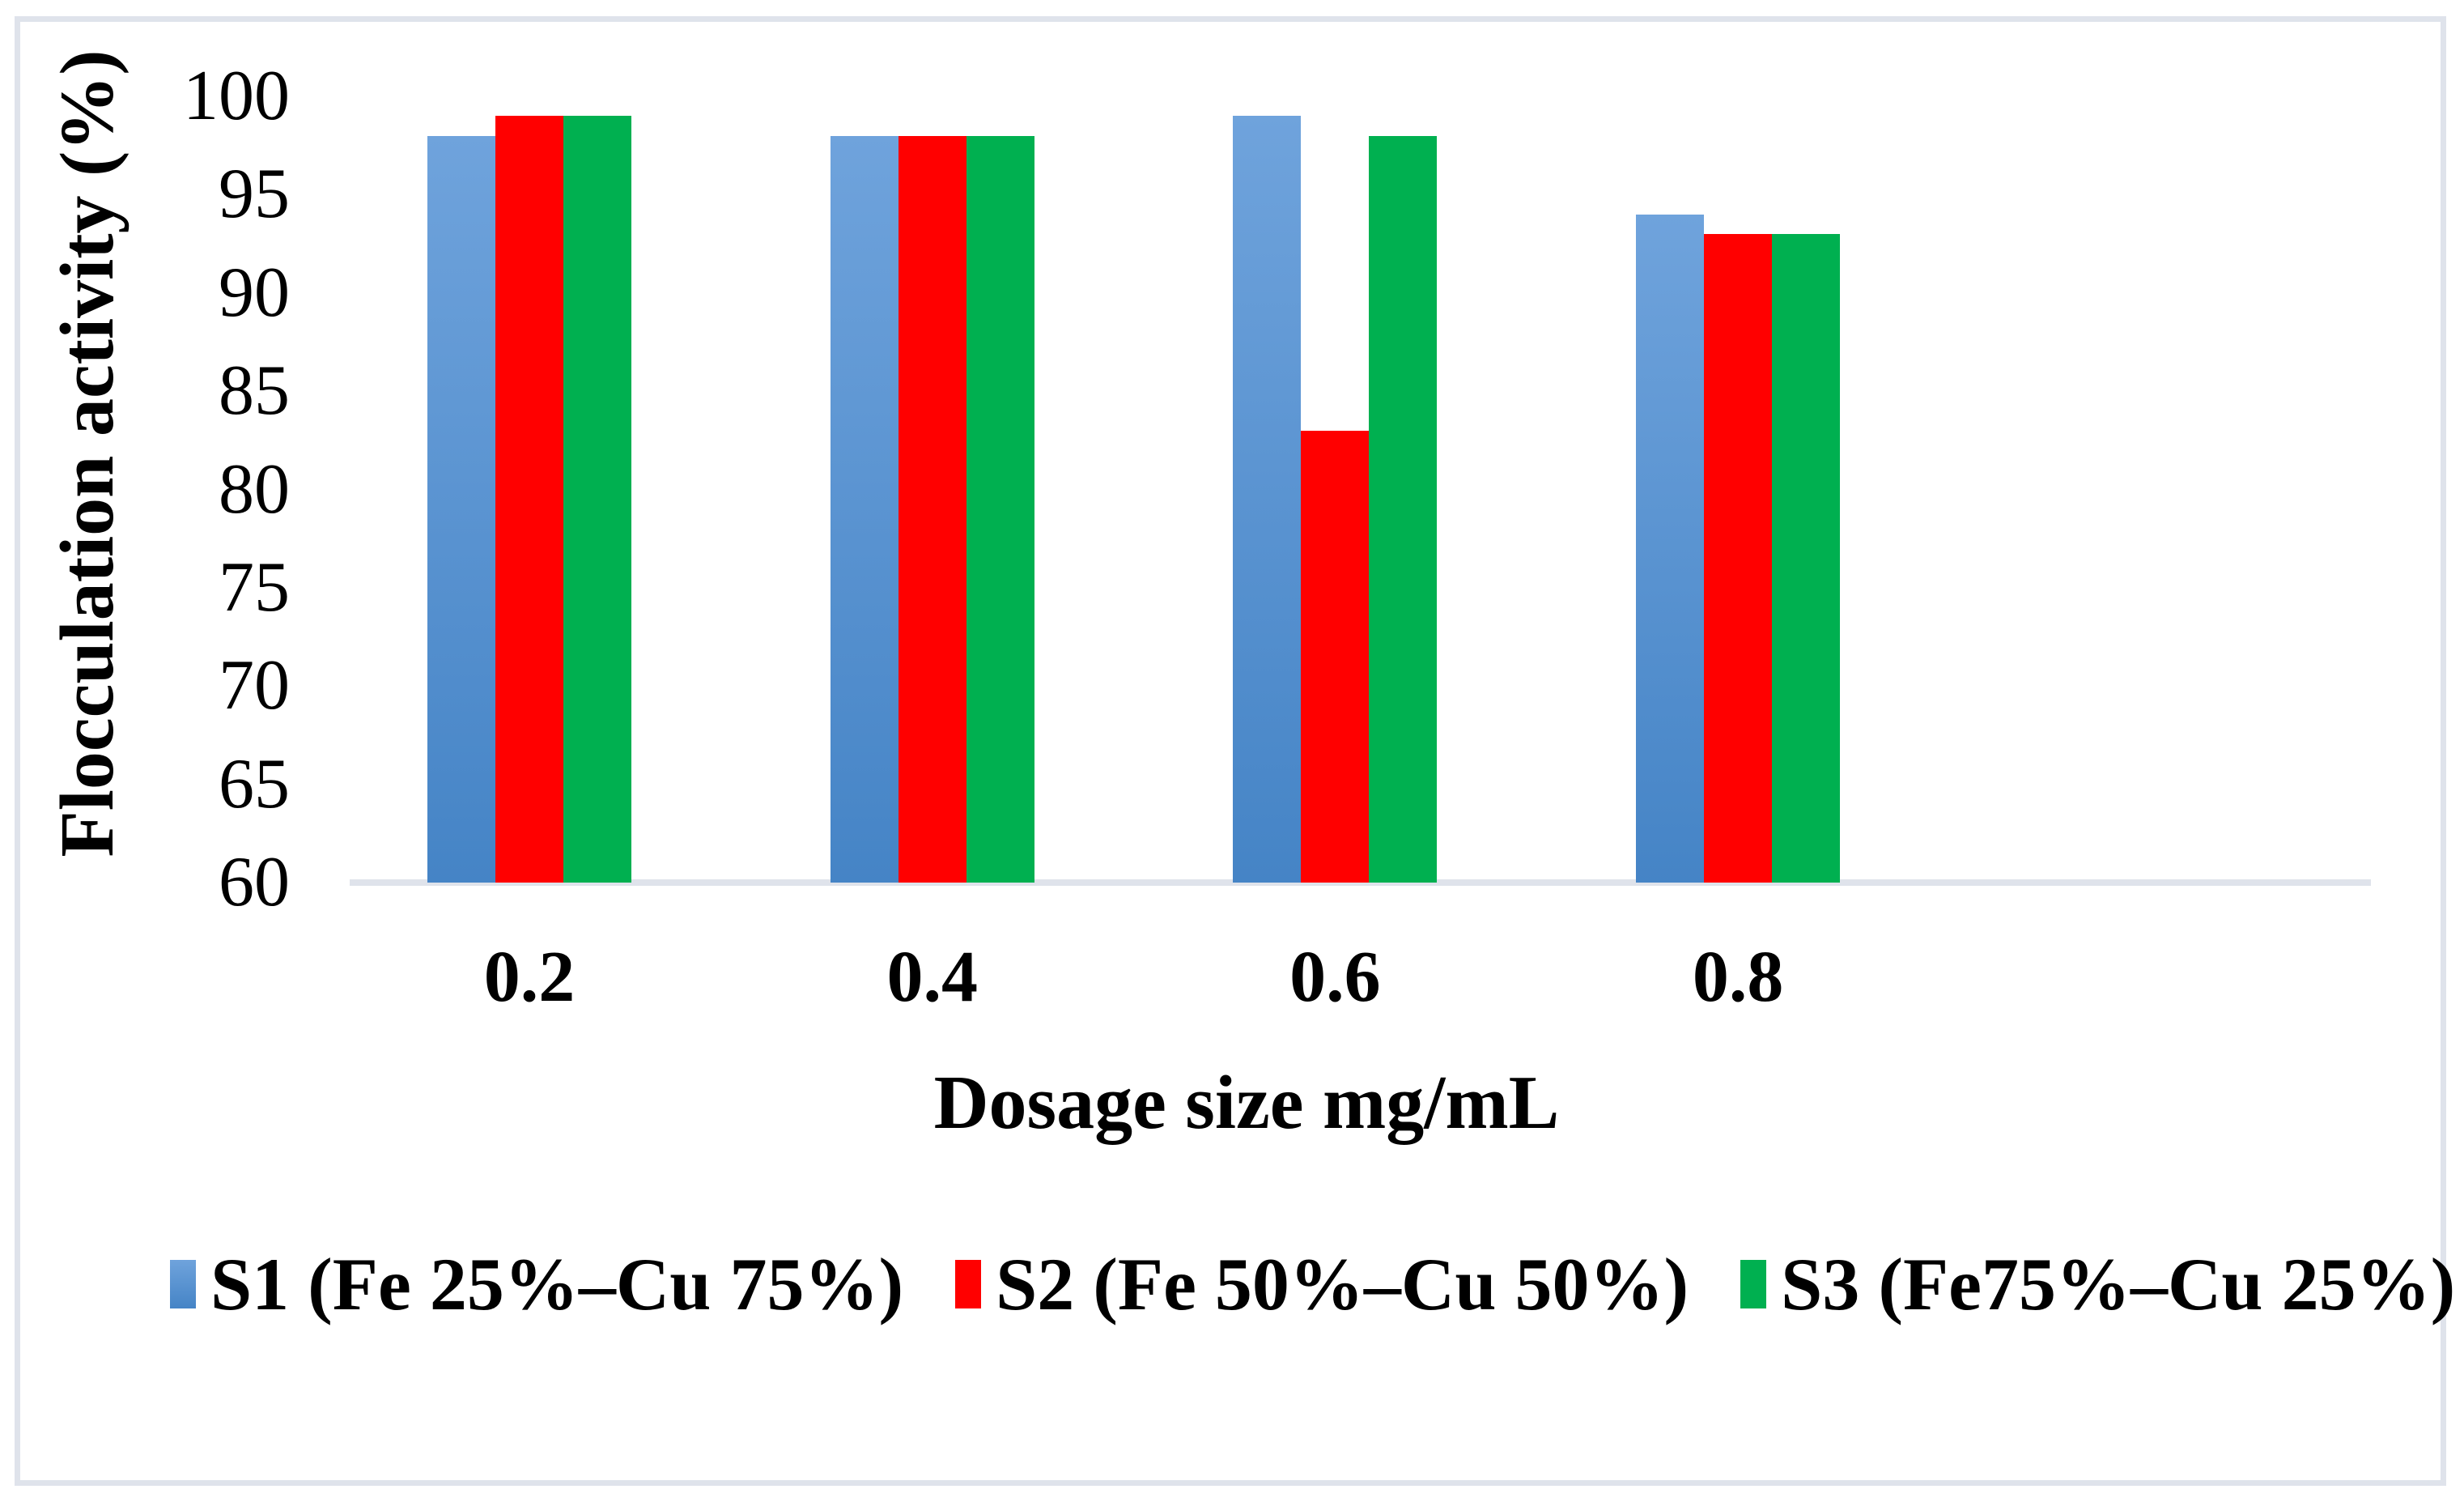 The width and height of the screenshot is (2464, 1502). What do you see at coordinates (255, 194) in the screenshot?
I see `y-tick-label: 95` at bounding box center [255, 194].